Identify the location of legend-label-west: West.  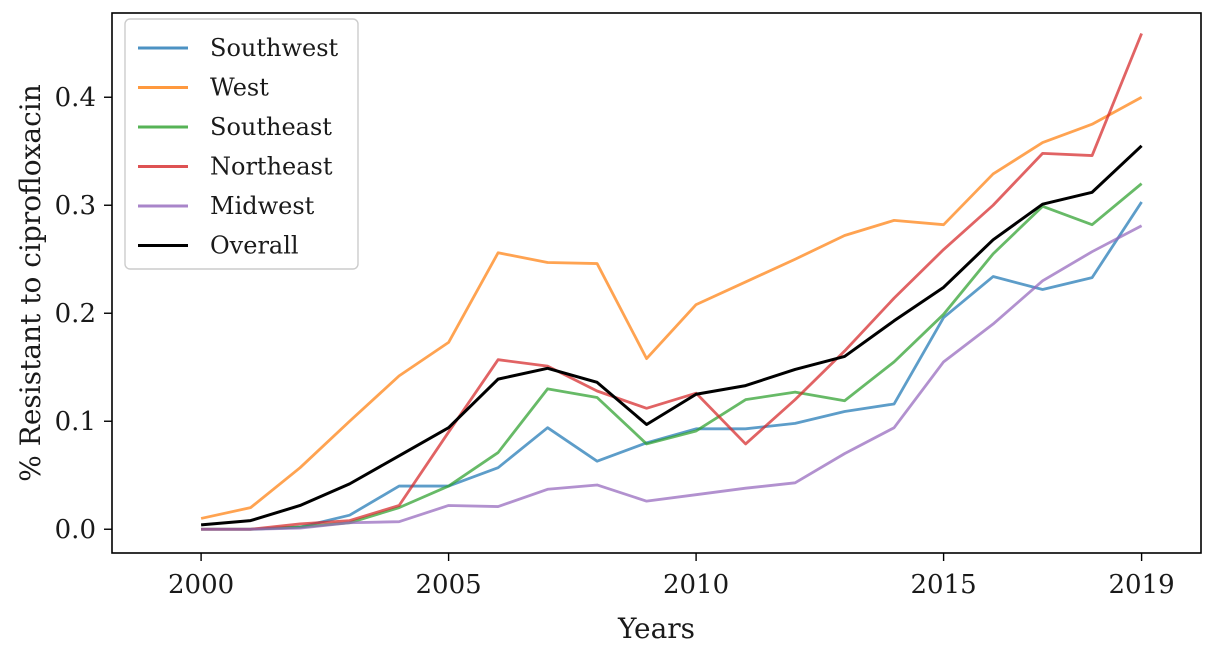
(239, 88).